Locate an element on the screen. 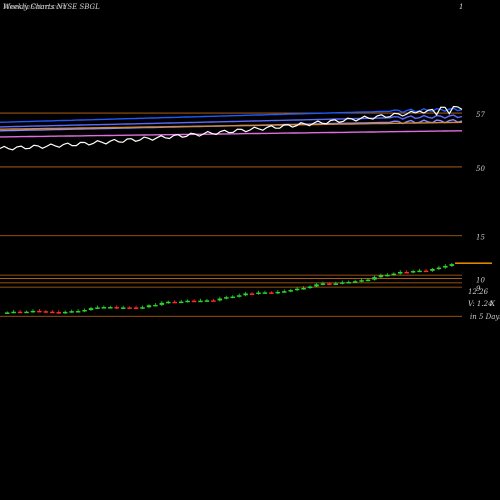 The height and width of the screenshot is (500, 500). period-readout: in 5 Days is located at coordinates (485, 317).